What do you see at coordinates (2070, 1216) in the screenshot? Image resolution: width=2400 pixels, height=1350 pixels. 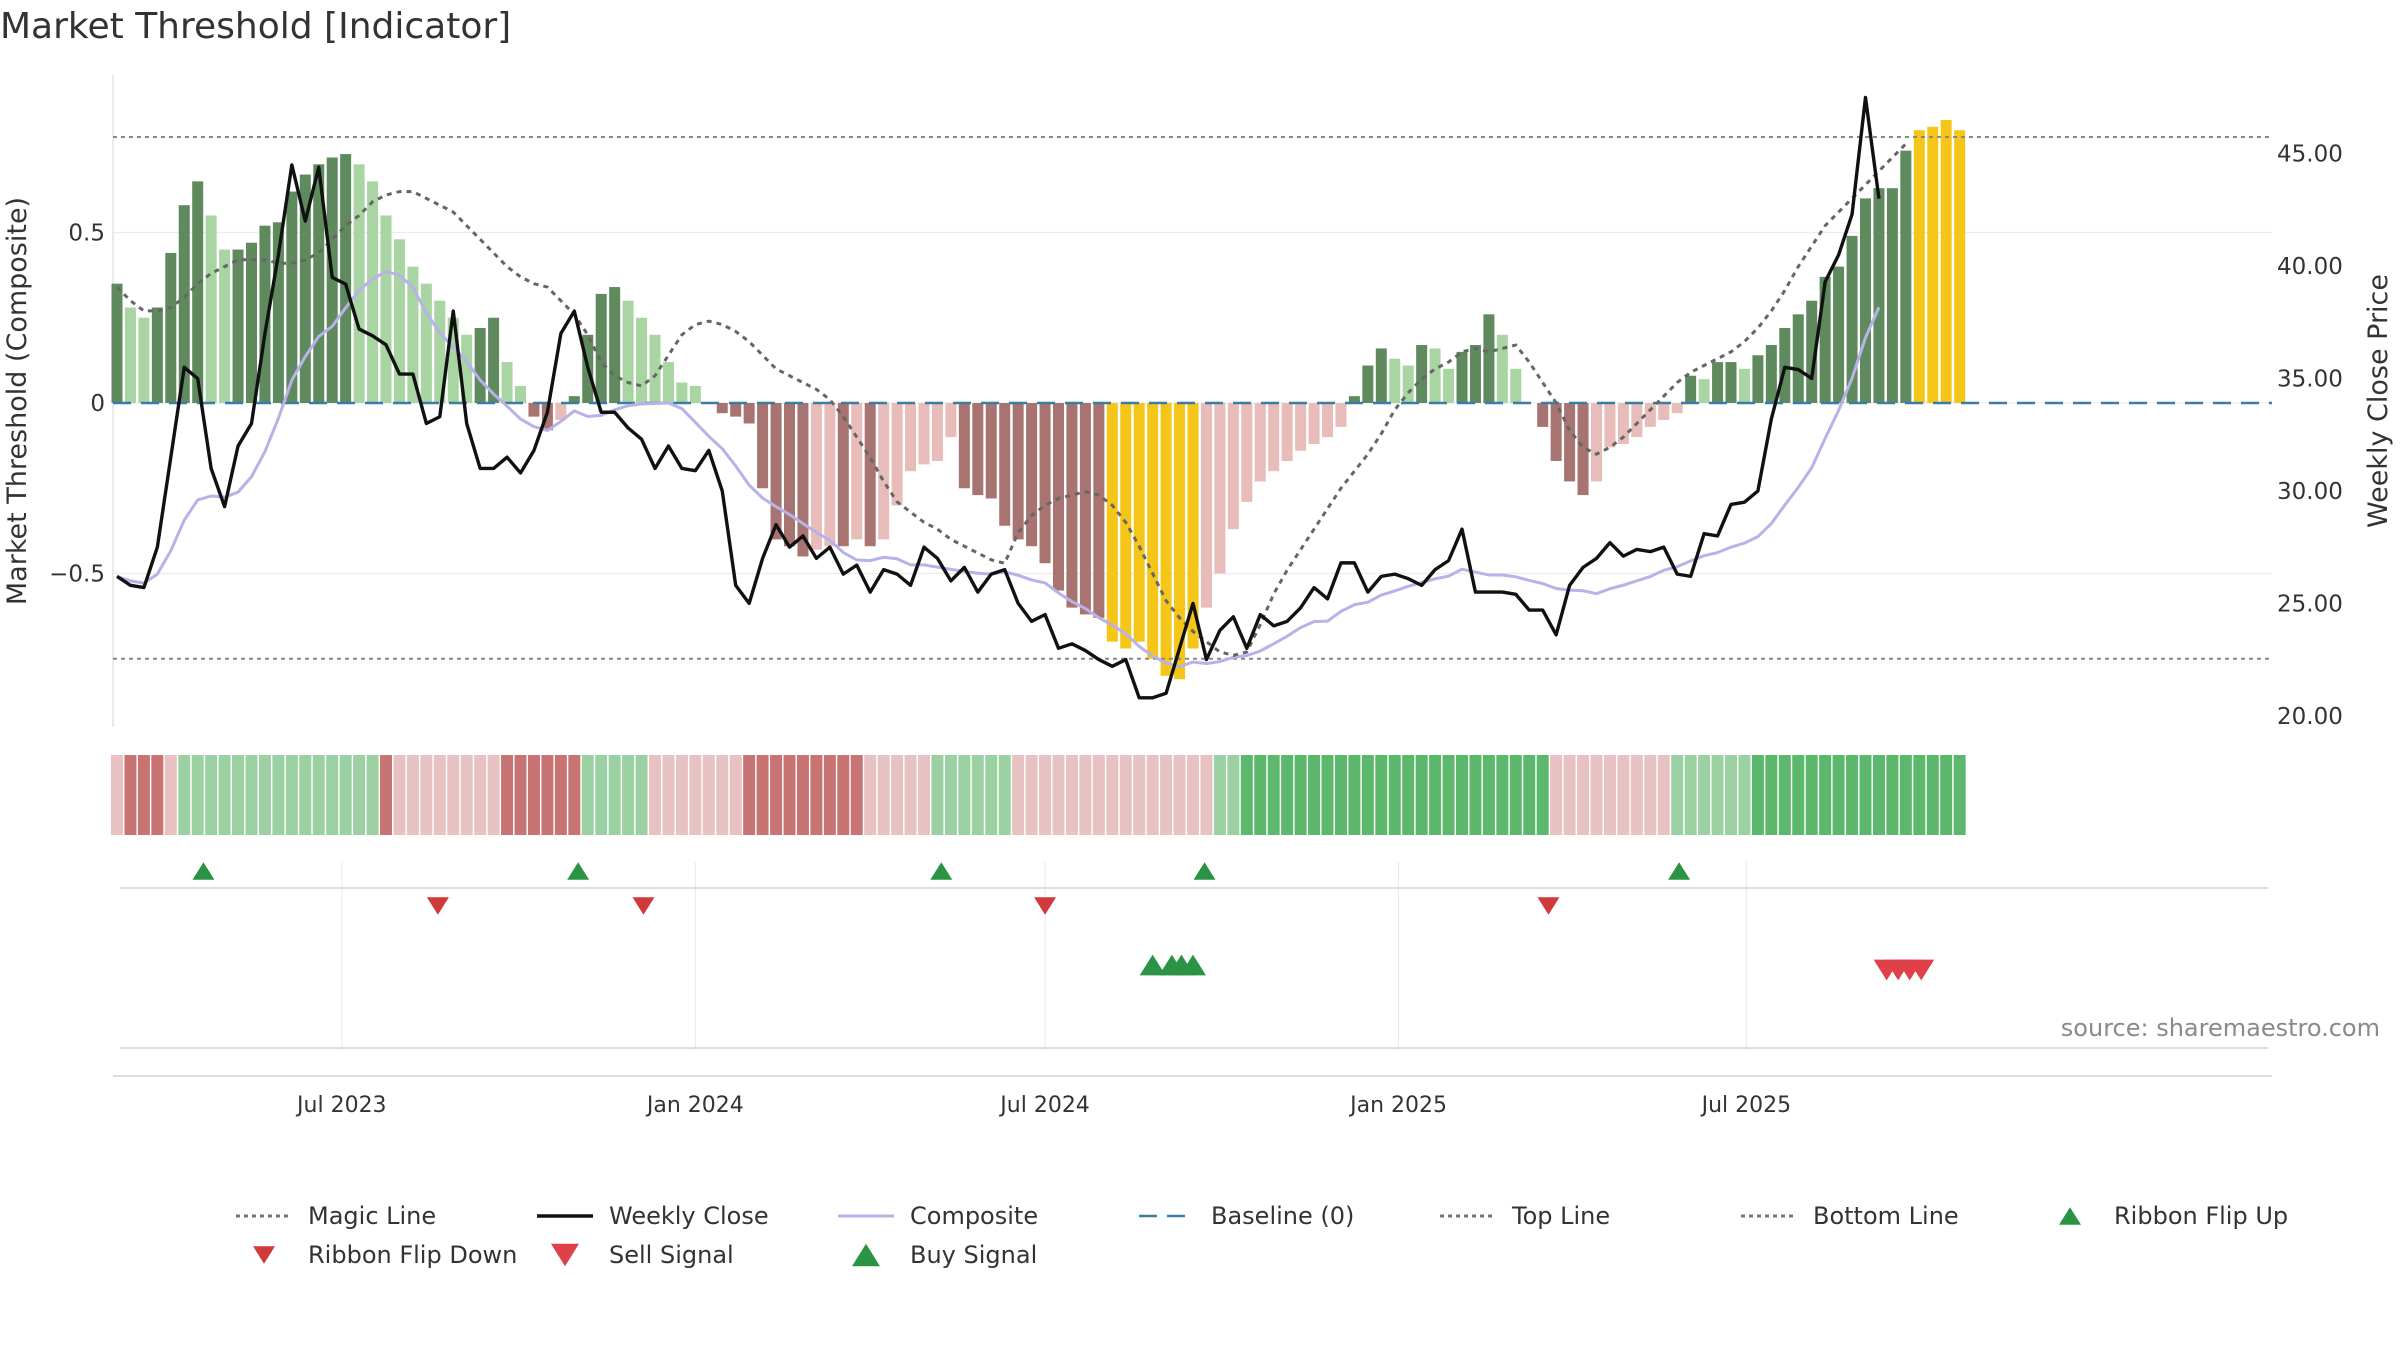 I see `legend-triangle-up-icon` at bounding box center [2070, 1216].